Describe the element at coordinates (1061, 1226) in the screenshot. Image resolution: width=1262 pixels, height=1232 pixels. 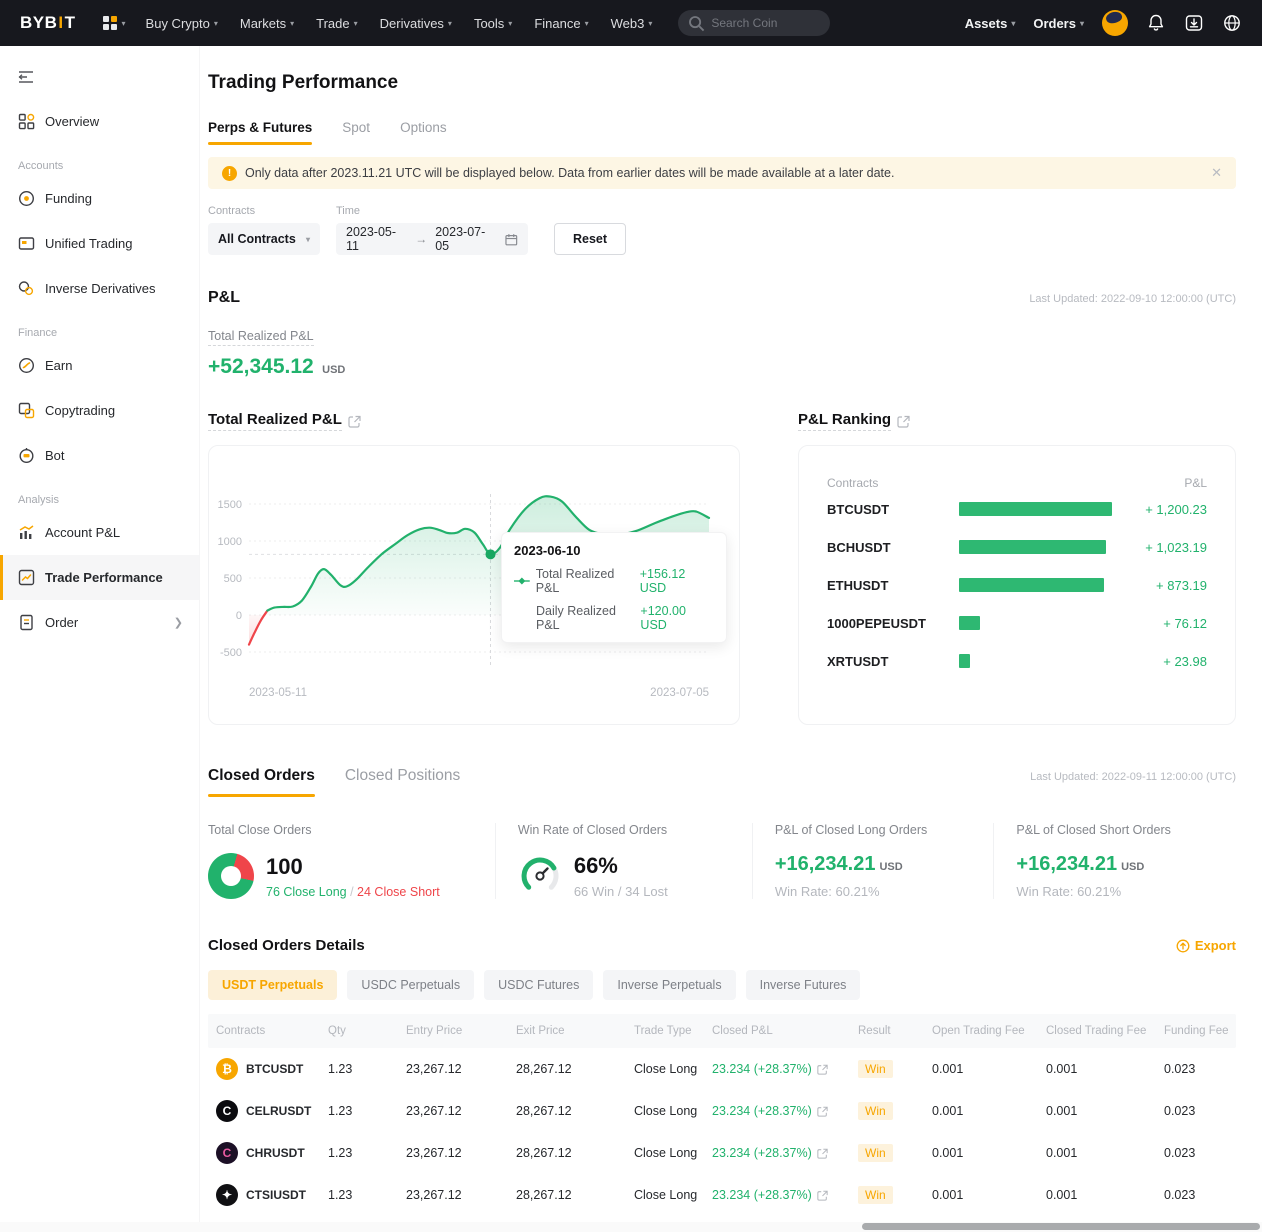
I see `horizontal-scrollbar-thumb` at that location.